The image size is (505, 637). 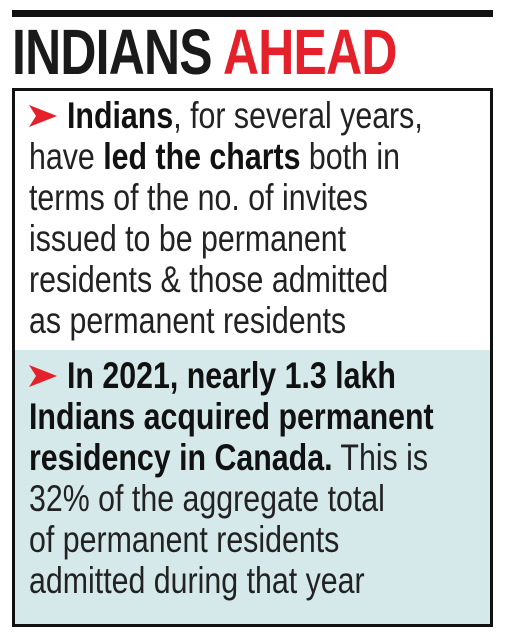 What do you see at coordinates (120, 115) in the screenshot?
I see `bold-text: Indians` at bounding box center [120, 115].